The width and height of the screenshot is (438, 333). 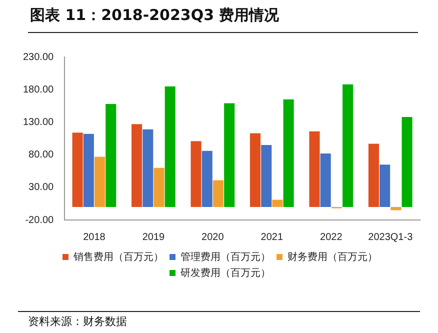 What do you see at coordinates (272, 237) in the screenshot?
I see `x-tick-label: 2021` at bounding box center [272, 237].